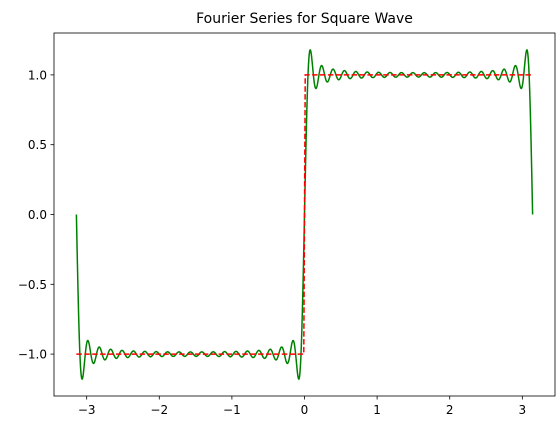 The height and width of the screenshot is (433, 559). I want to click on x-tick-label: 1, so click(377, 410).